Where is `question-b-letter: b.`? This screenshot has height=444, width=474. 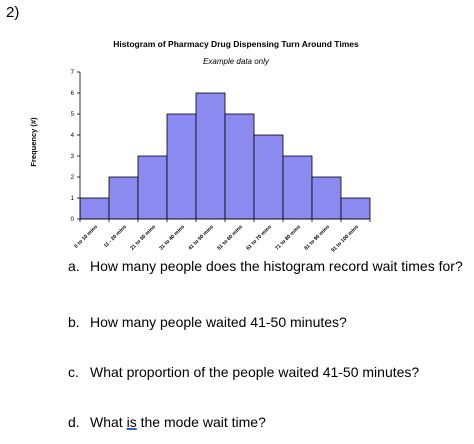
question-b-letter: b. is located at coordinates (74, 322).